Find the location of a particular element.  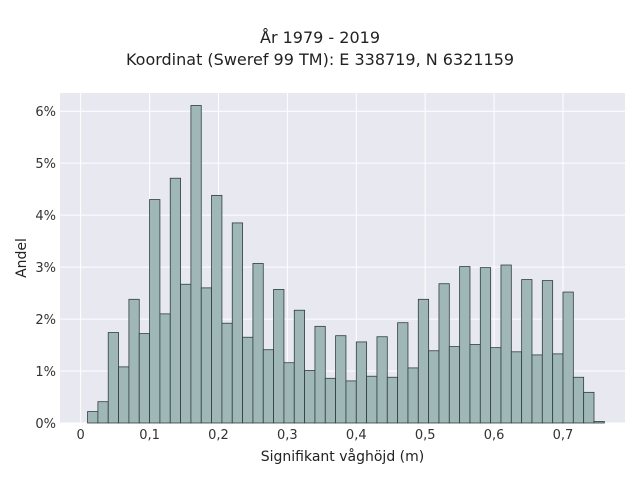

y-axis-label: Andel is located at coordinates (22, 258).